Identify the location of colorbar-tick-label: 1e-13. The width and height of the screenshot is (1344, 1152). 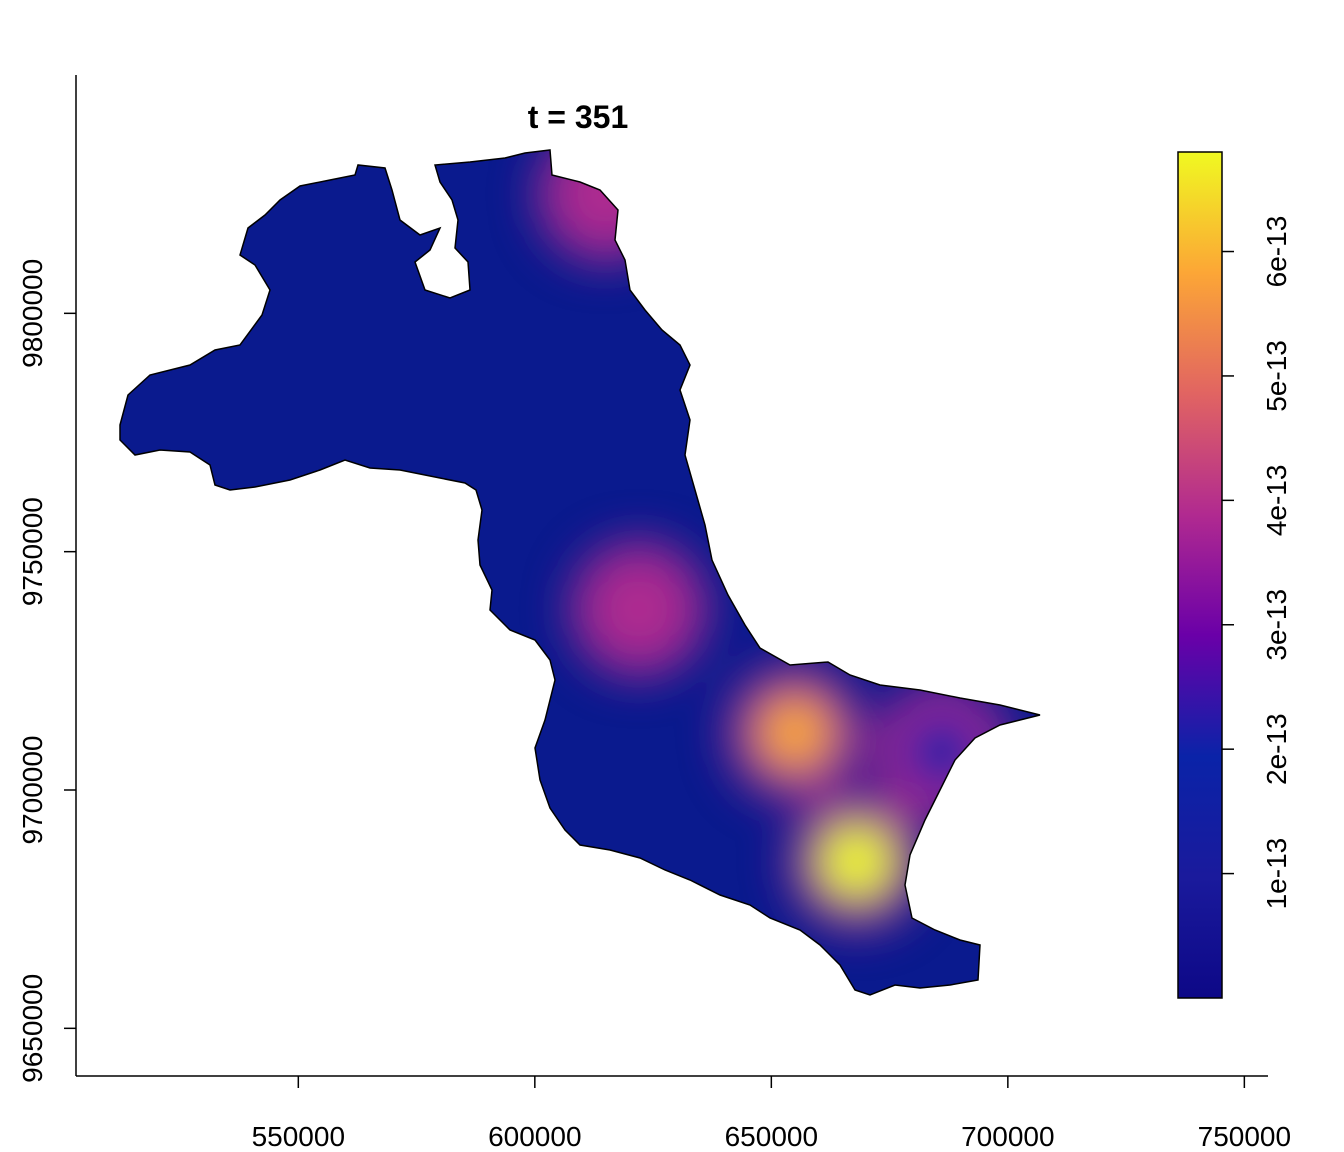
(1276, 874).